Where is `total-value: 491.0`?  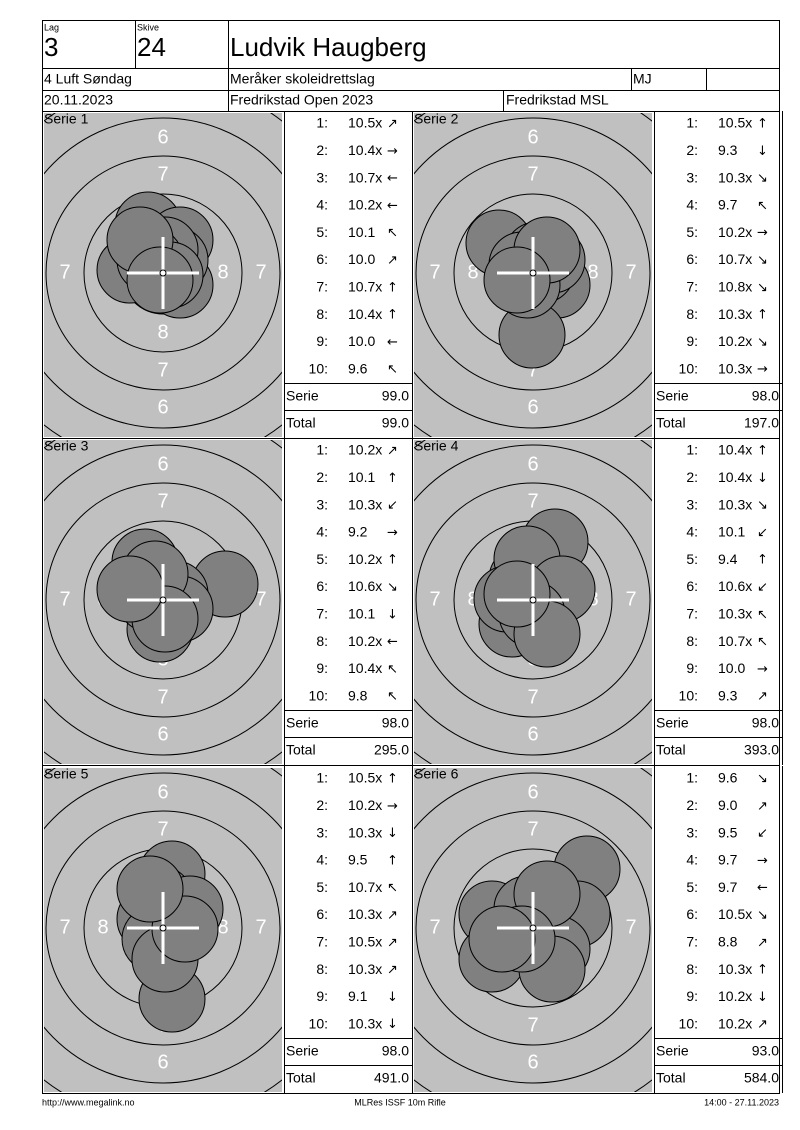 total-value: 491.0 is located at coordinates (391, 1078).